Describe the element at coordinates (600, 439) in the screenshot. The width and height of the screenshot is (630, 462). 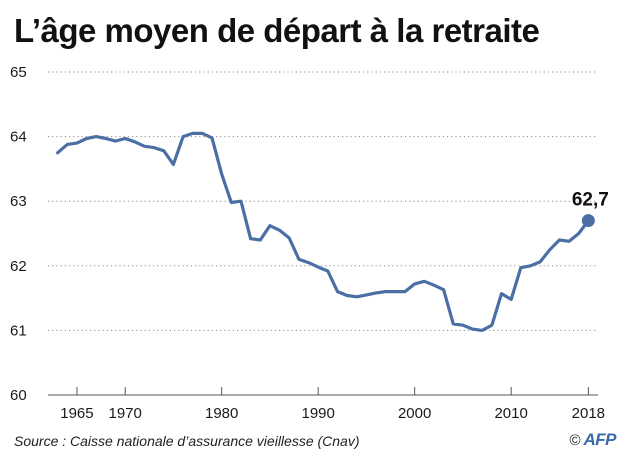
I see `afp-logo: AFP` at that location.